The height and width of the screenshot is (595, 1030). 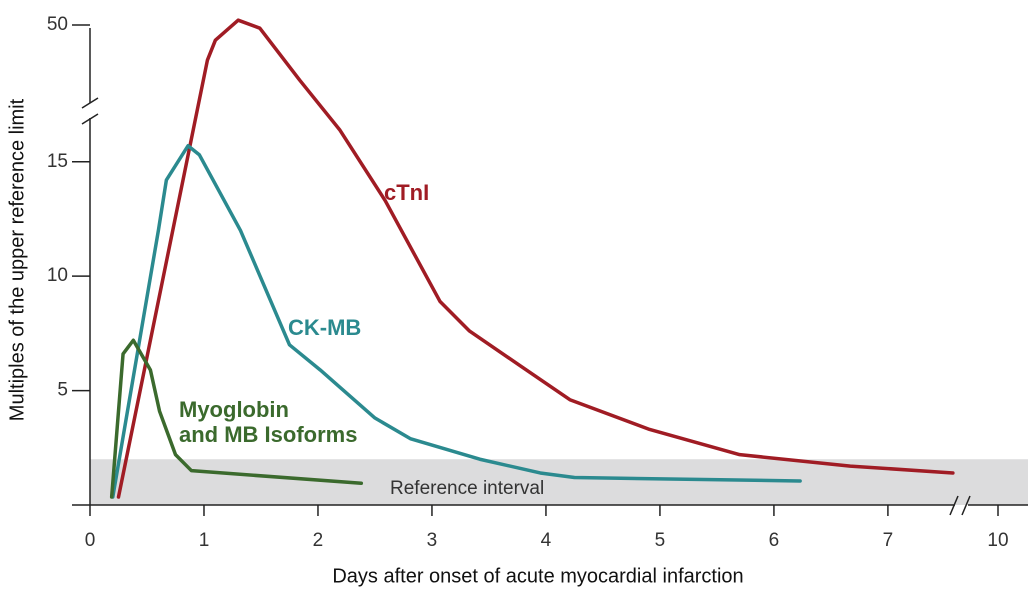 I want to click on x-tick-label: 5, so click(x=660, y=540).